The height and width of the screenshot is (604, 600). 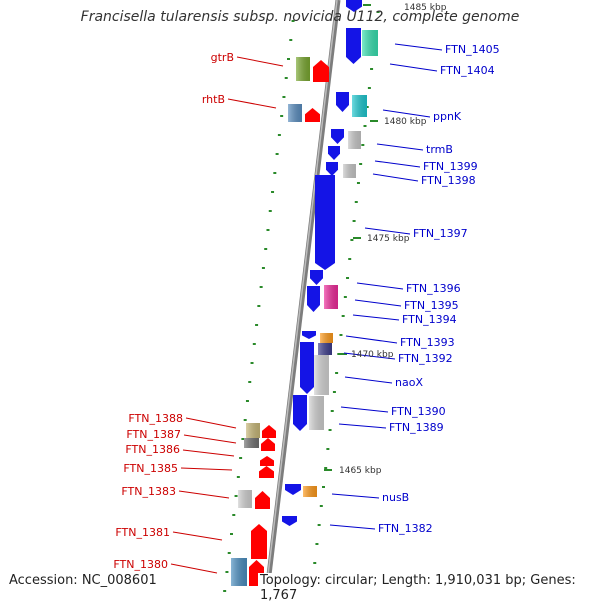 I want to click on gene-arrow-ftn-1405-partial, so click(x=354, y=6).